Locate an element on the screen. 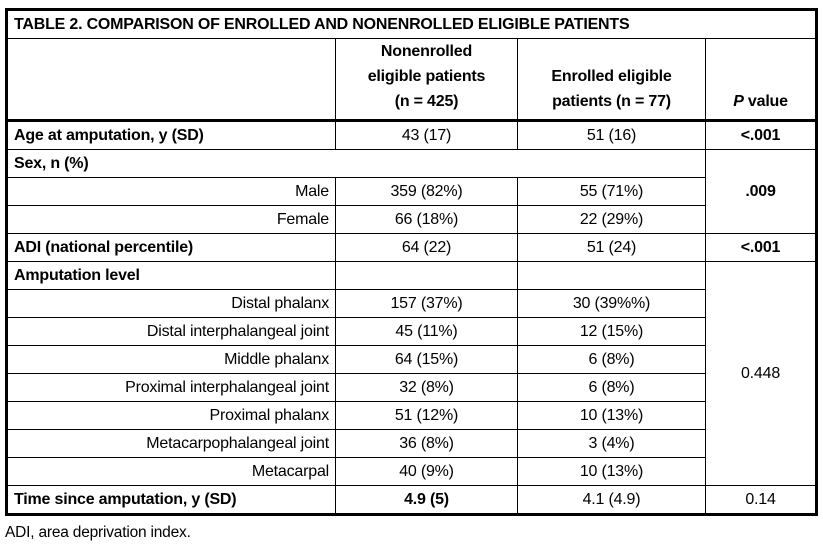 The image size is (823, 548). cell-value: 55 (71%) is located at coordinates (611, 191).